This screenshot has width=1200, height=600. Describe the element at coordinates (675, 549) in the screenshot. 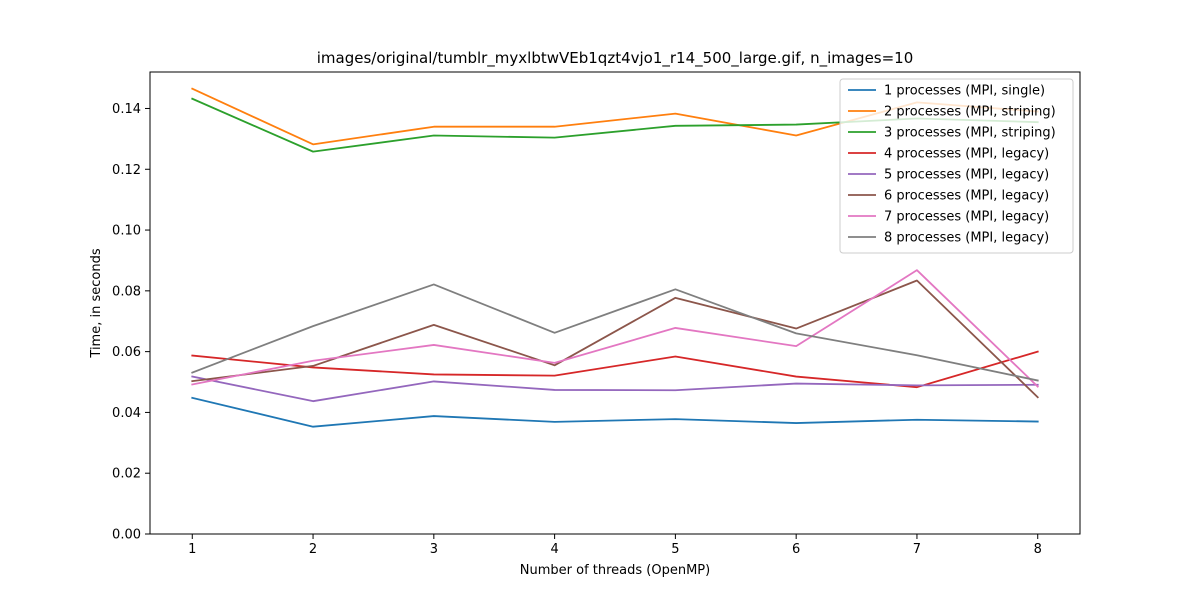

I see `x-tick-label: 5` at that location.